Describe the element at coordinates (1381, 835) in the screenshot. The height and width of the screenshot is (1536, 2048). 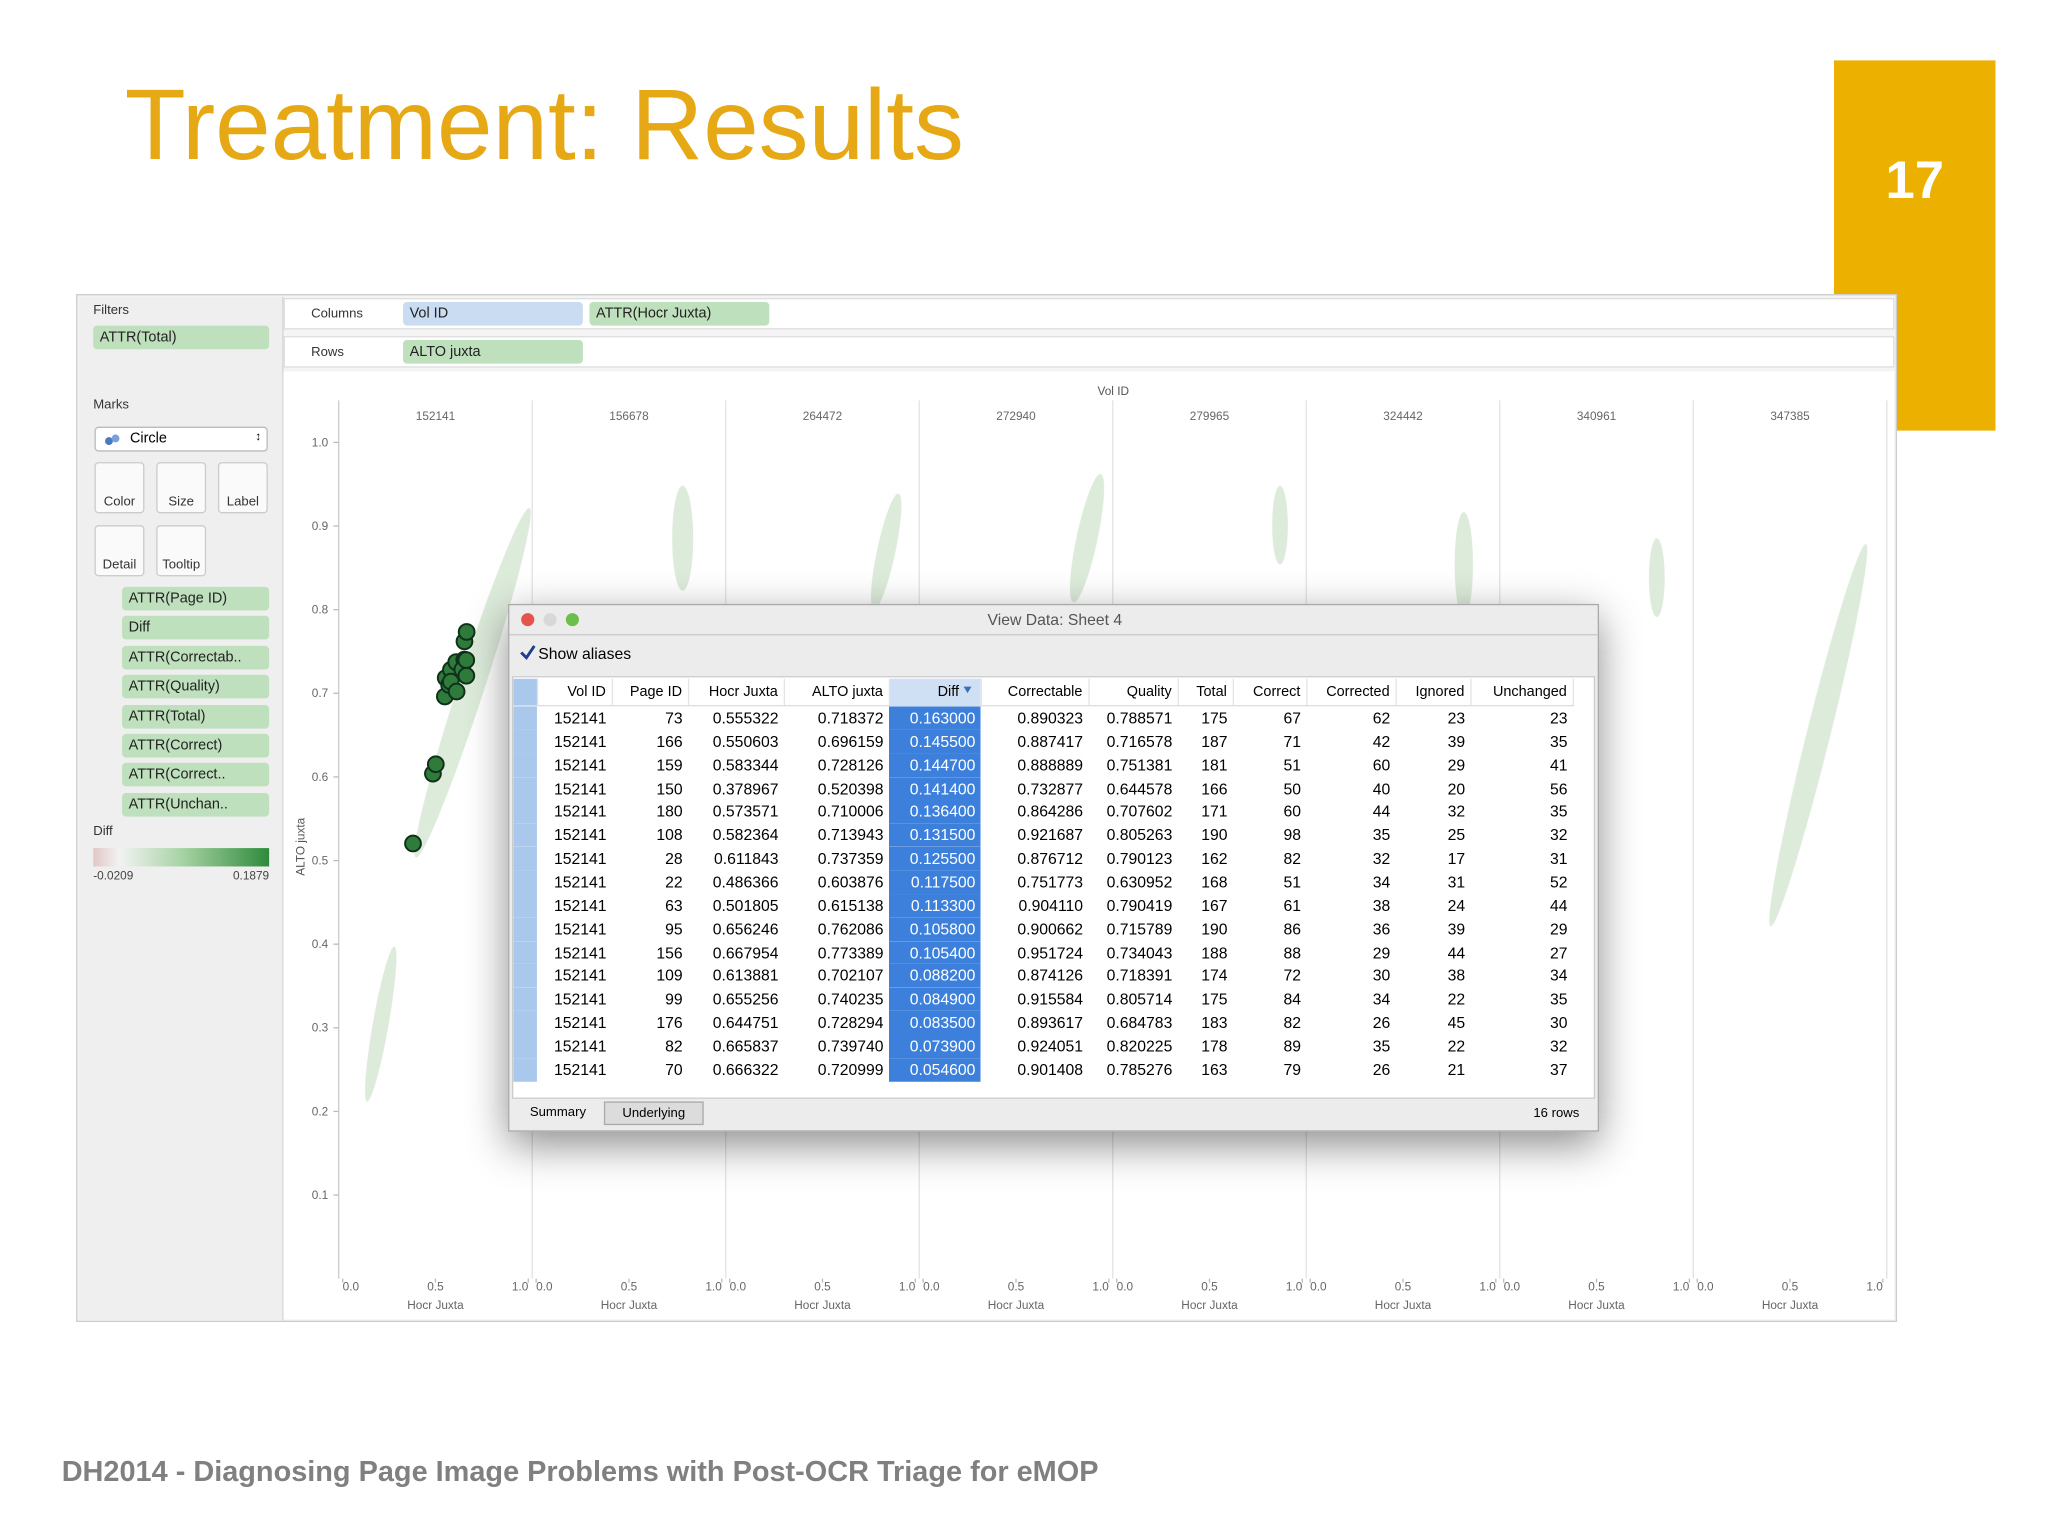
I see `table-cell: 35` at that location.